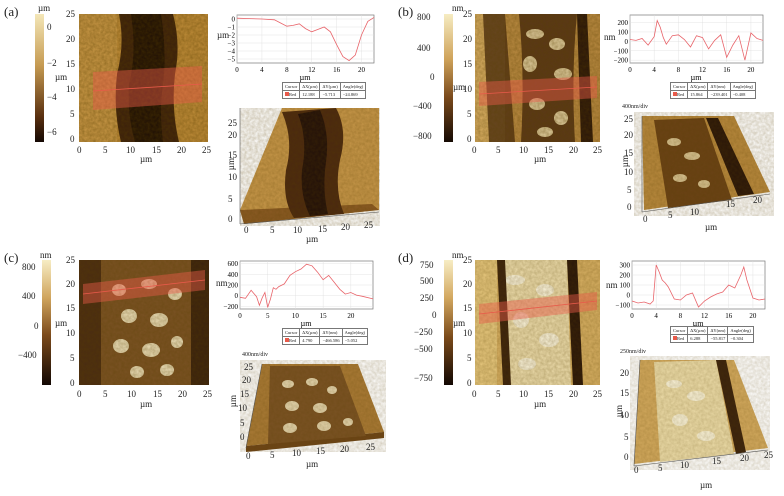 This screenshot has width=784, height=496. Describe the element at coordinates (696, 40) in the screenshot. I see `profile-line` at that location.